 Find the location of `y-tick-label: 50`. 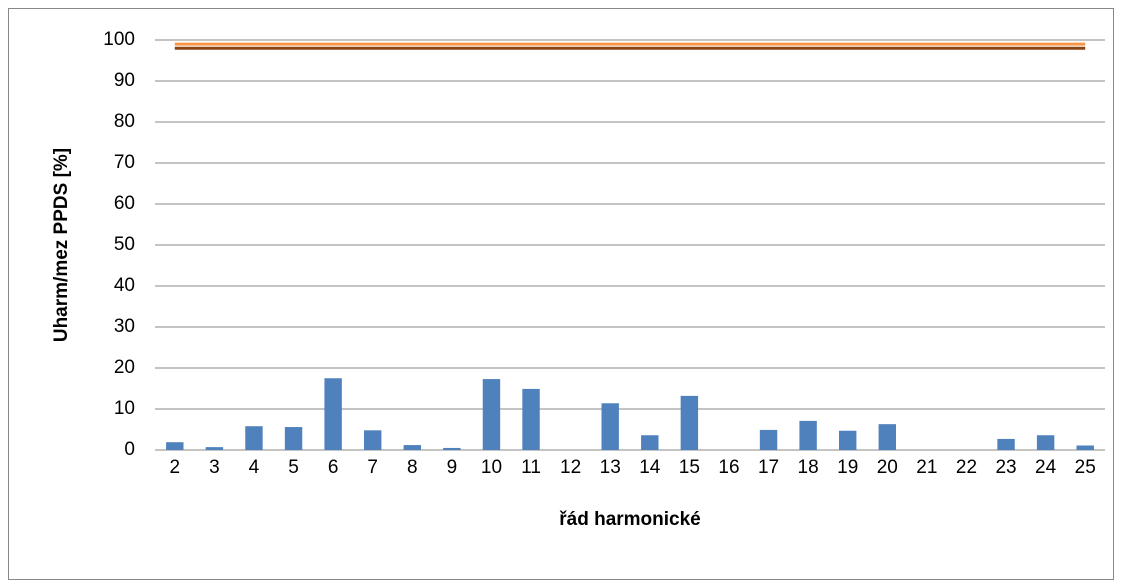

y-tick-label: 50 is located at coordinates (124, 244).